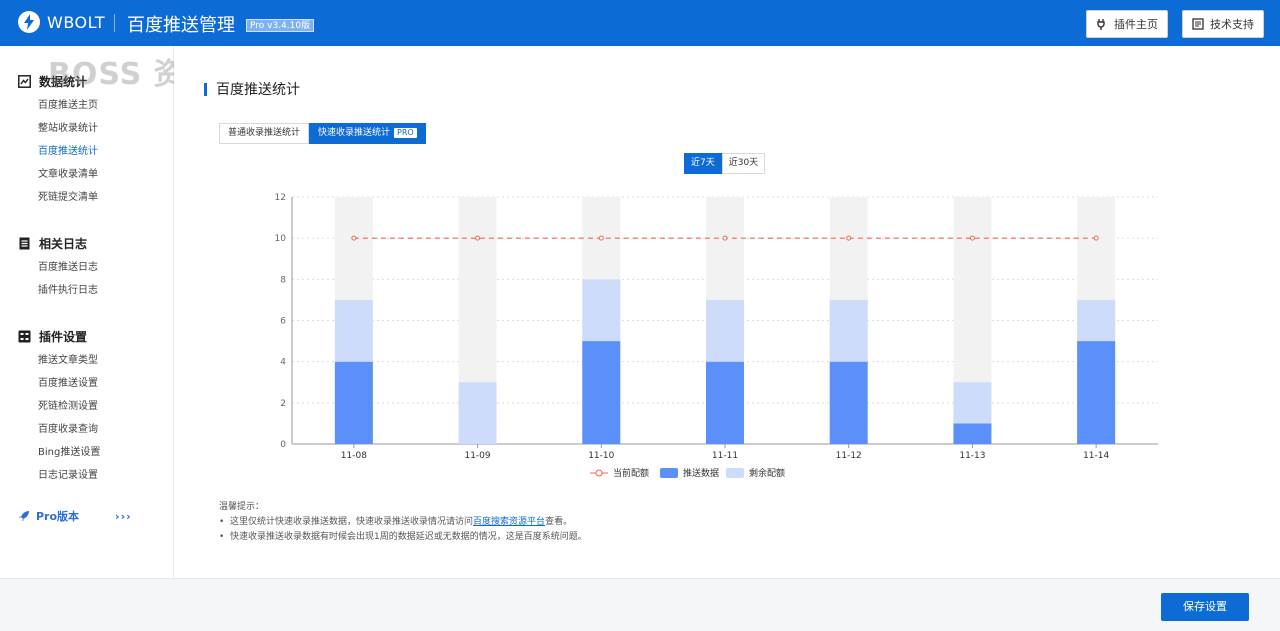  I want to click on rocket-icon, so click(24, 516).